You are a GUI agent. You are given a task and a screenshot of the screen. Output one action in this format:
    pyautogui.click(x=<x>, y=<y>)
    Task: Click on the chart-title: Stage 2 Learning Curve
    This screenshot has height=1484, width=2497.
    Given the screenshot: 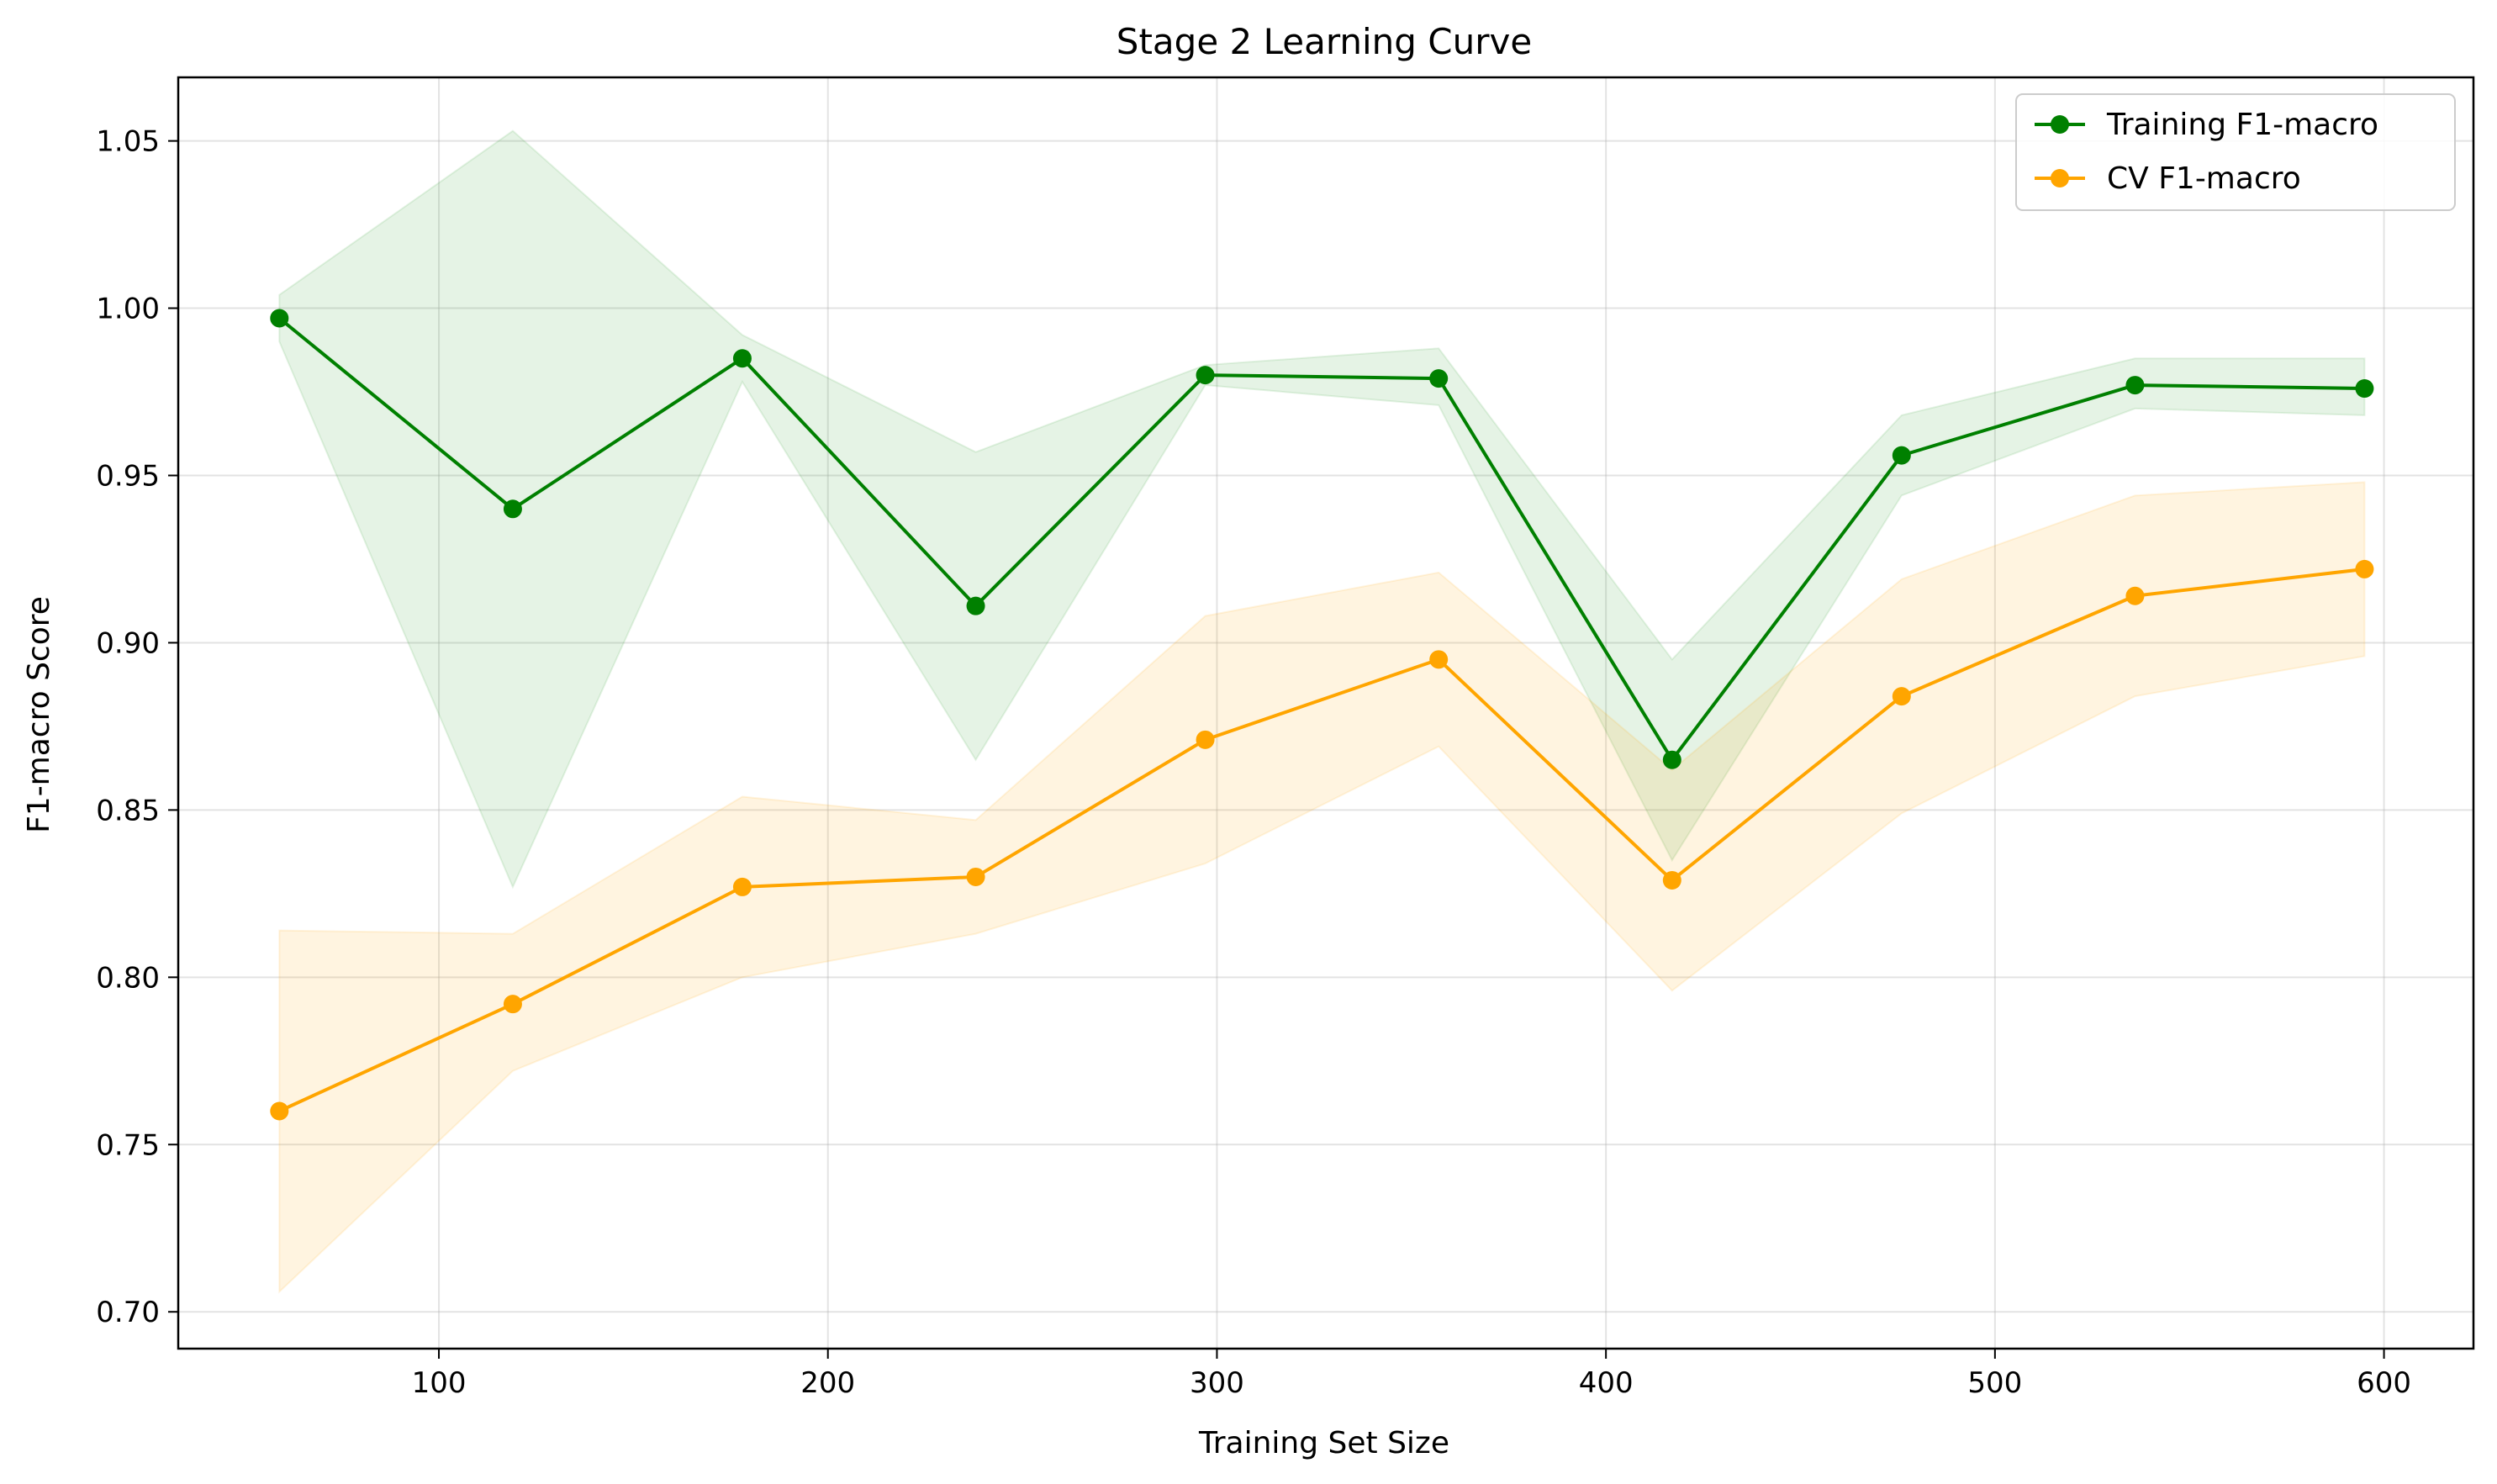 What is the action you would take?
    pyautogui.click(x=1324, y=41)
    